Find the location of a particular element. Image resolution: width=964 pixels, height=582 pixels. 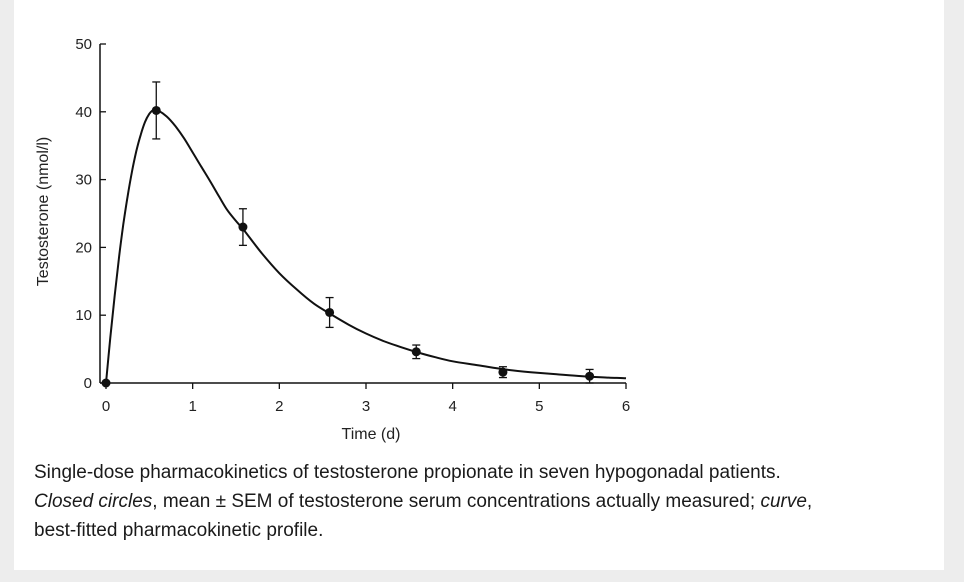

y-tick-label: 20 is located at coordinates (83, 247).